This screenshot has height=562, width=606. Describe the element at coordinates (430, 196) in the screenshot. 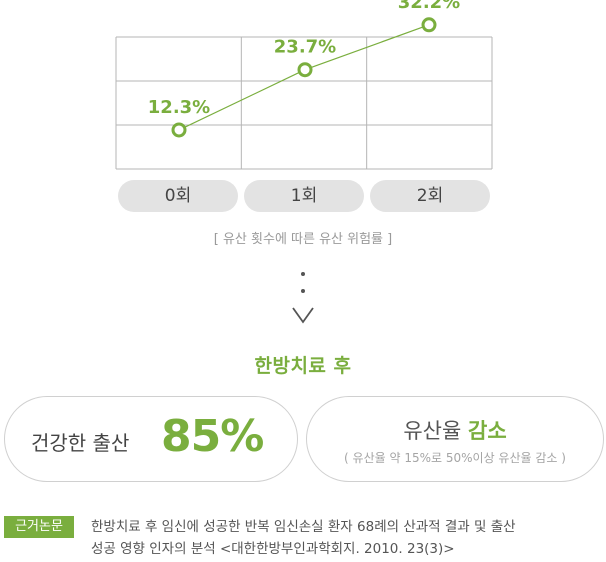

I see `category-pill-2: 2회` at that location.